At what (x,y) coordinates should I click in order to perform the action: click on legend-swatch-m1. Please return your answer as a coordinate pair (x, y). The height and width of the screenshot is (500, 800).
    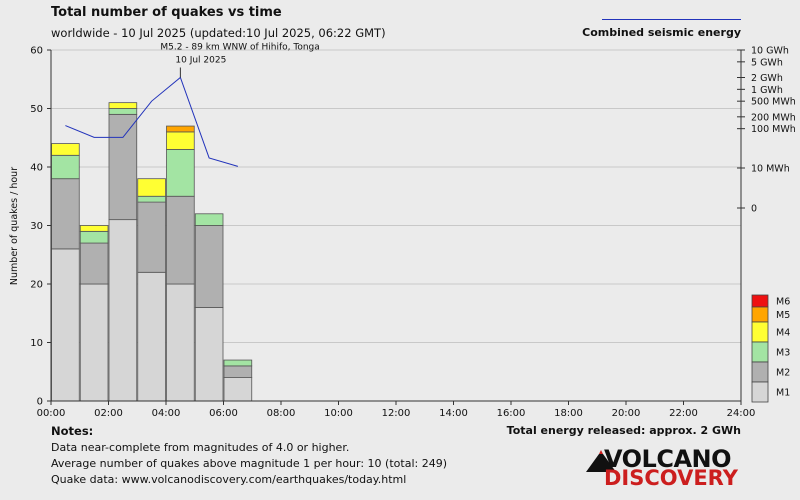
    Looking at the image, I should click on (760, 392).